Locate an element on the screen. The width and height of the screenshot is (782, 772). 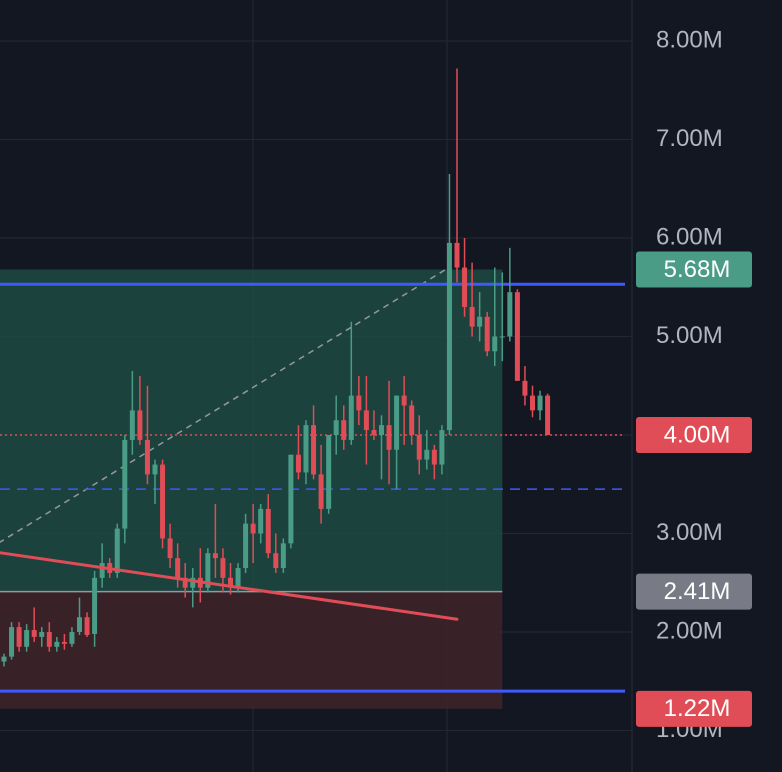
y-tick-label: 5.00M is located at coordinates (689, 335).